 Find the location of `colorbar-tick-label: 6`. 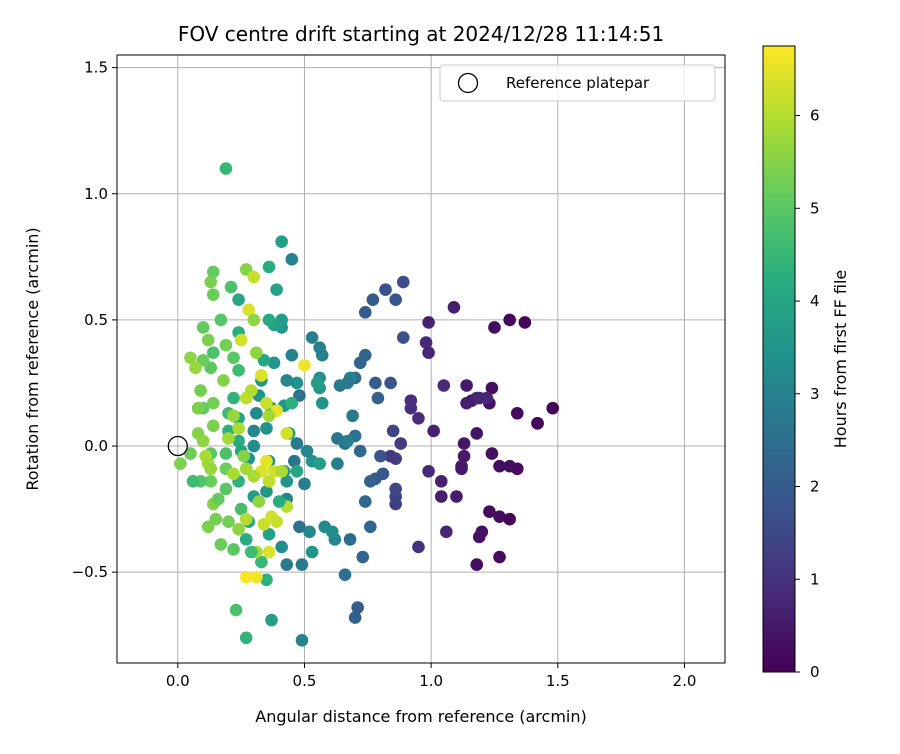

colorbar-tick-label: 6 is located at coordinates (815, 116).